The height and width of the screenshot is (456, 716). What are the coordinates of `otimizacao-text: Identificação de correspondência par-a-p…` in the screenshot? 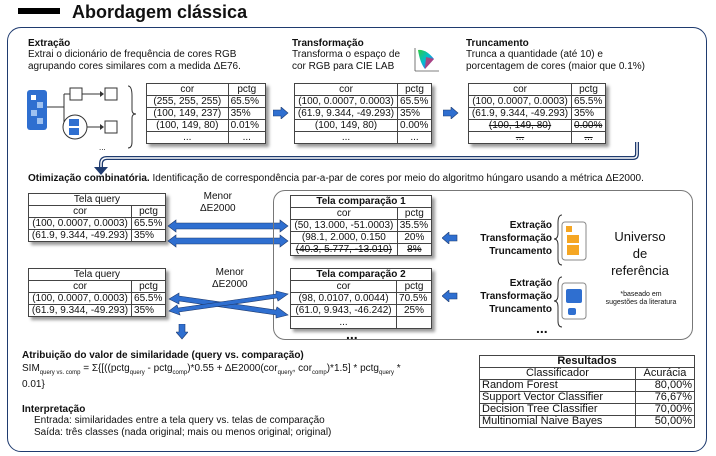 It's located at (396, 178).